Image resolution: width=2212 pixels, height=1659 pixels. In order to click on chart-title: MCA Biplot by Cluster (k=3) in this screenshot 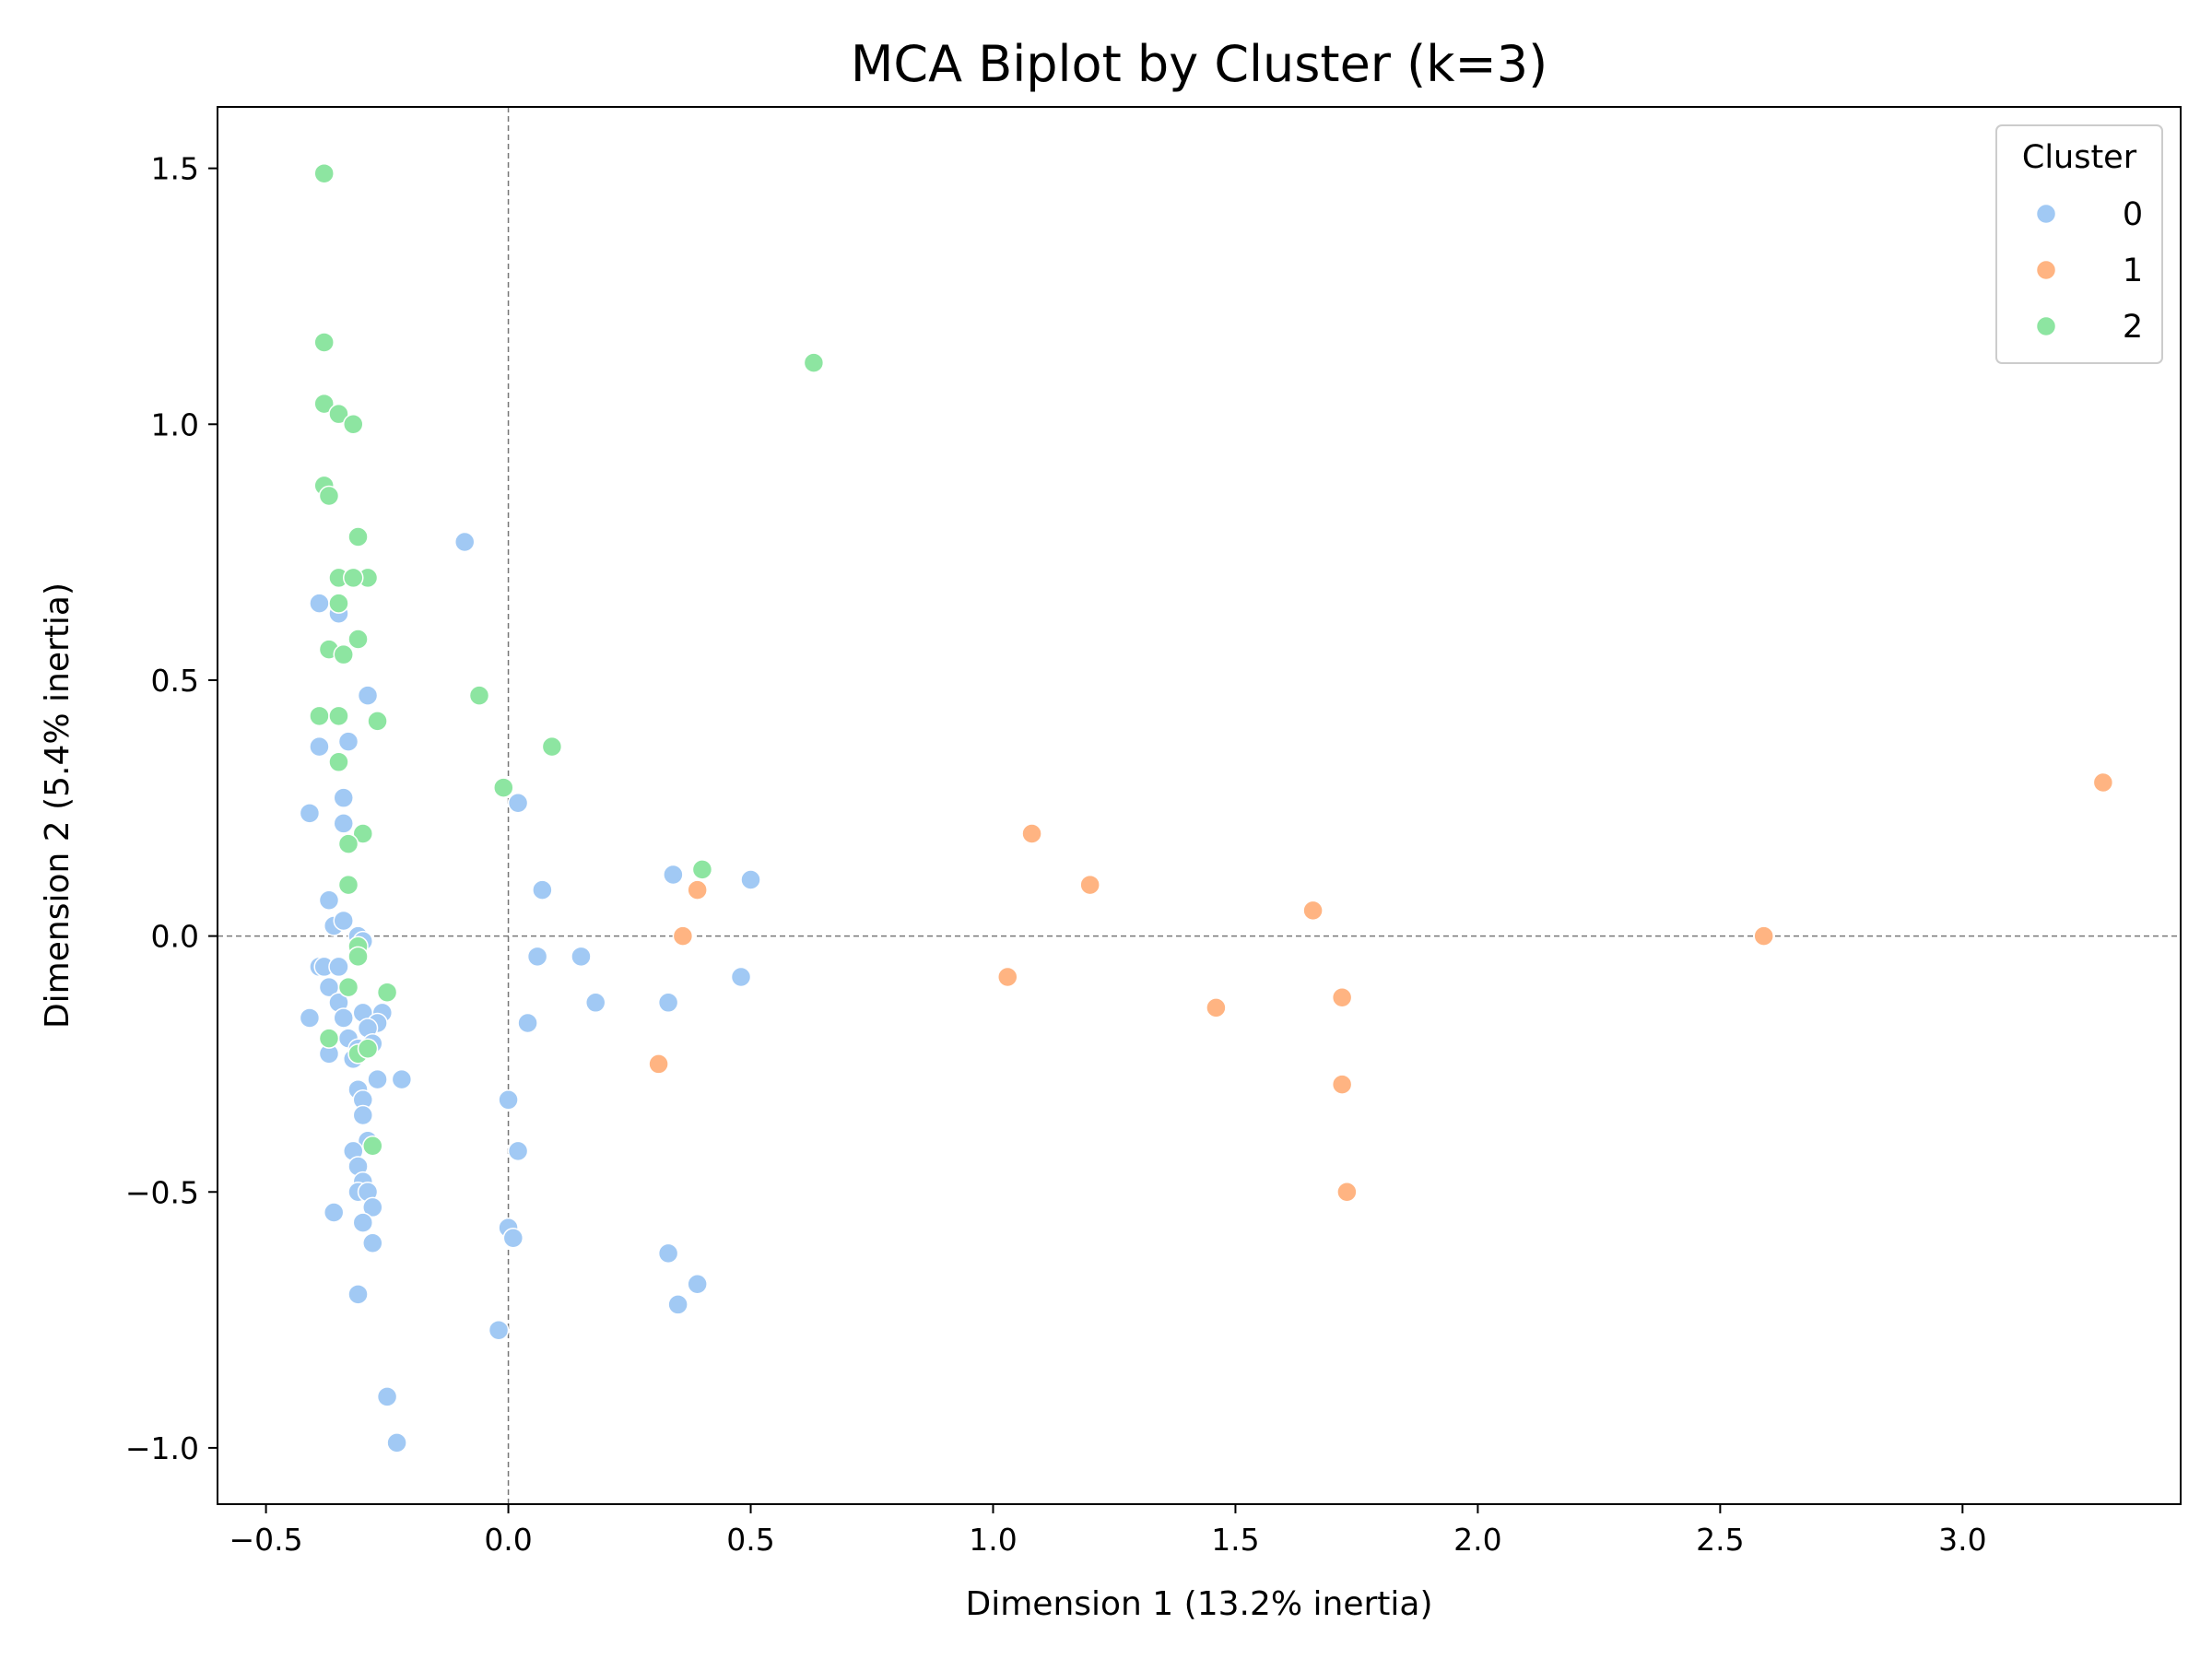, I will do `click(1199, 64)`.